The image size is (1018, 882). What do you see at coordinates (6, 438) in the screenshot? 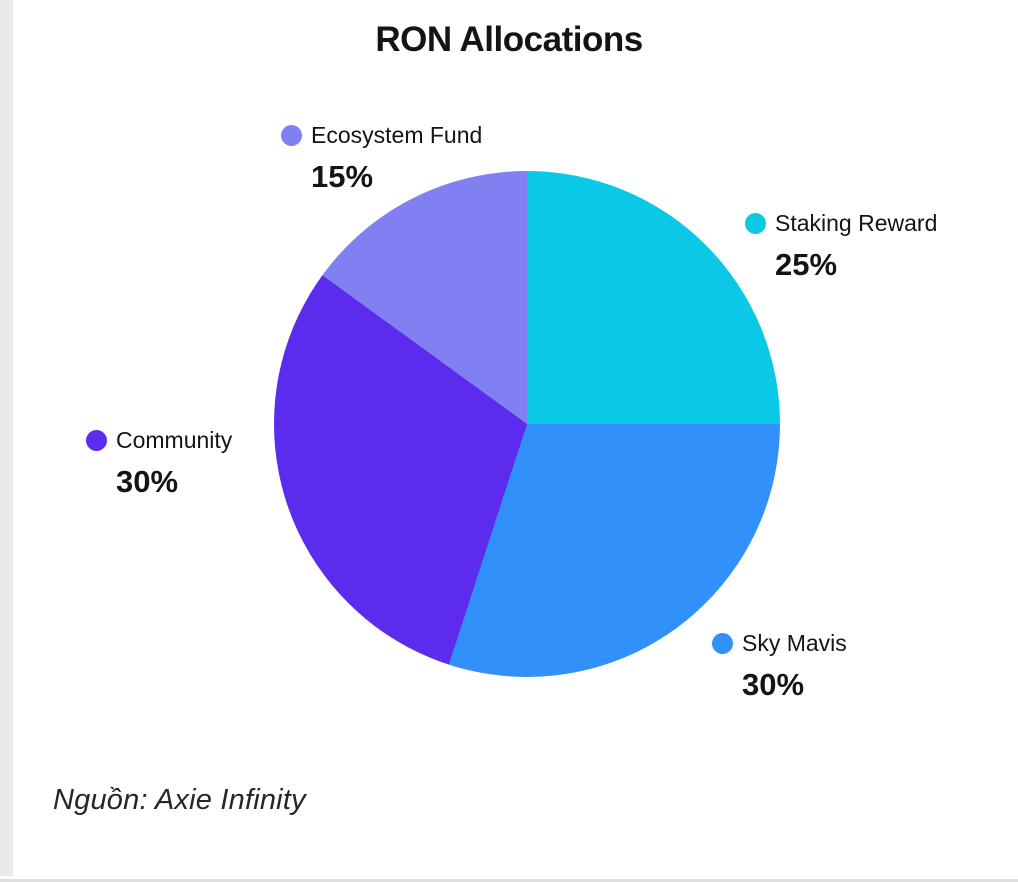
I see `page-left-edge-strip` at bounding box center [6, 438].